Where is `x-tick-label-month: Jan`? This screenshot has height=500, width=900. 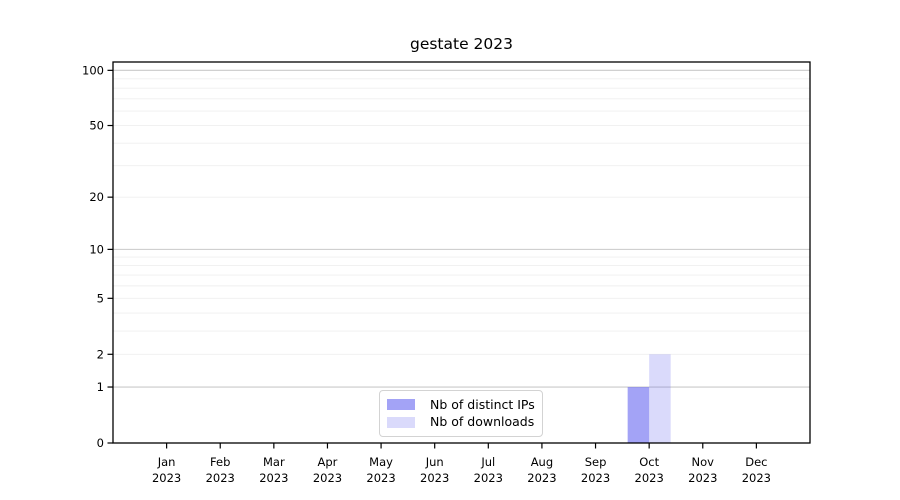
x-tick-label-month: Jan is located at coordinates (166, 462).